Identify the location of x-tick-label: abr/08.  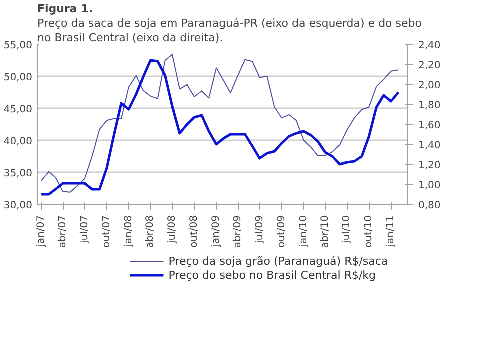
(150, 231).